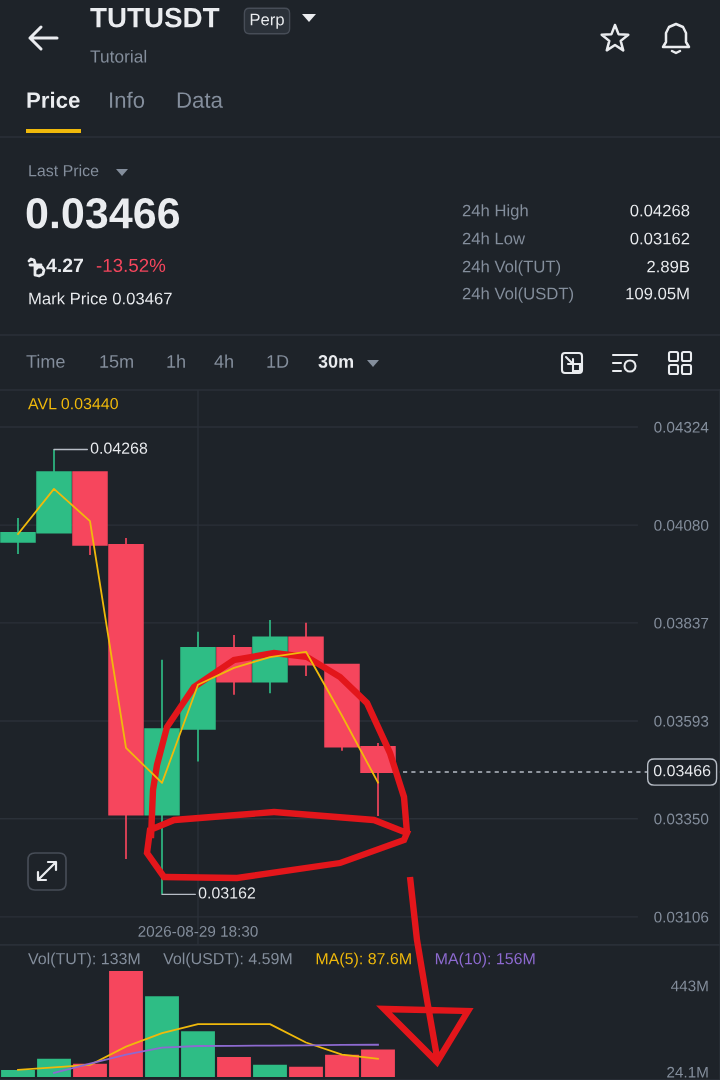 The width and height of the screenshot is (720, 1080). Describe the element at coordinates (681, 525) in the screenshot. I see `y-tick-label: 0.04080` at that location.